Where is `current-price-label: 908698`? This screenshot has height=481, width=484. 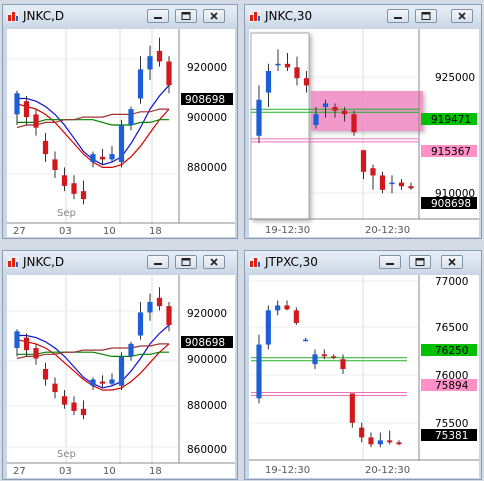 current-price-label: 908698 is located at coordinates (205, 100).